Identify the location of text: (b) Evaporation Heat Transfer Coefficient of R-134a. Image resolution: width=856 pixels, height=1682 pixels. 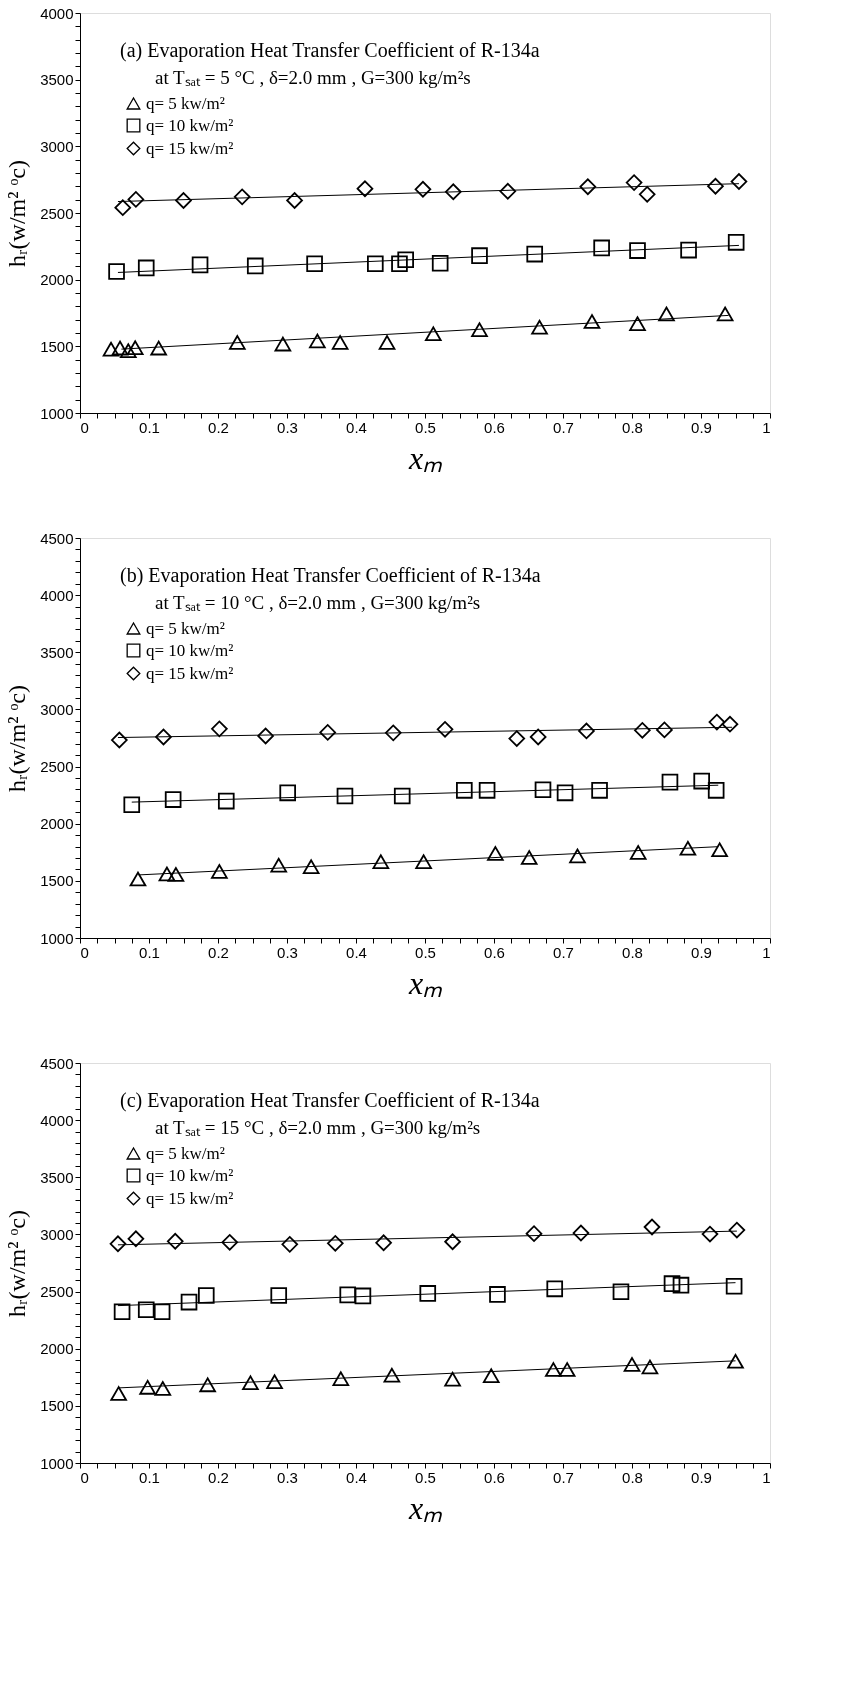
(330, 575).